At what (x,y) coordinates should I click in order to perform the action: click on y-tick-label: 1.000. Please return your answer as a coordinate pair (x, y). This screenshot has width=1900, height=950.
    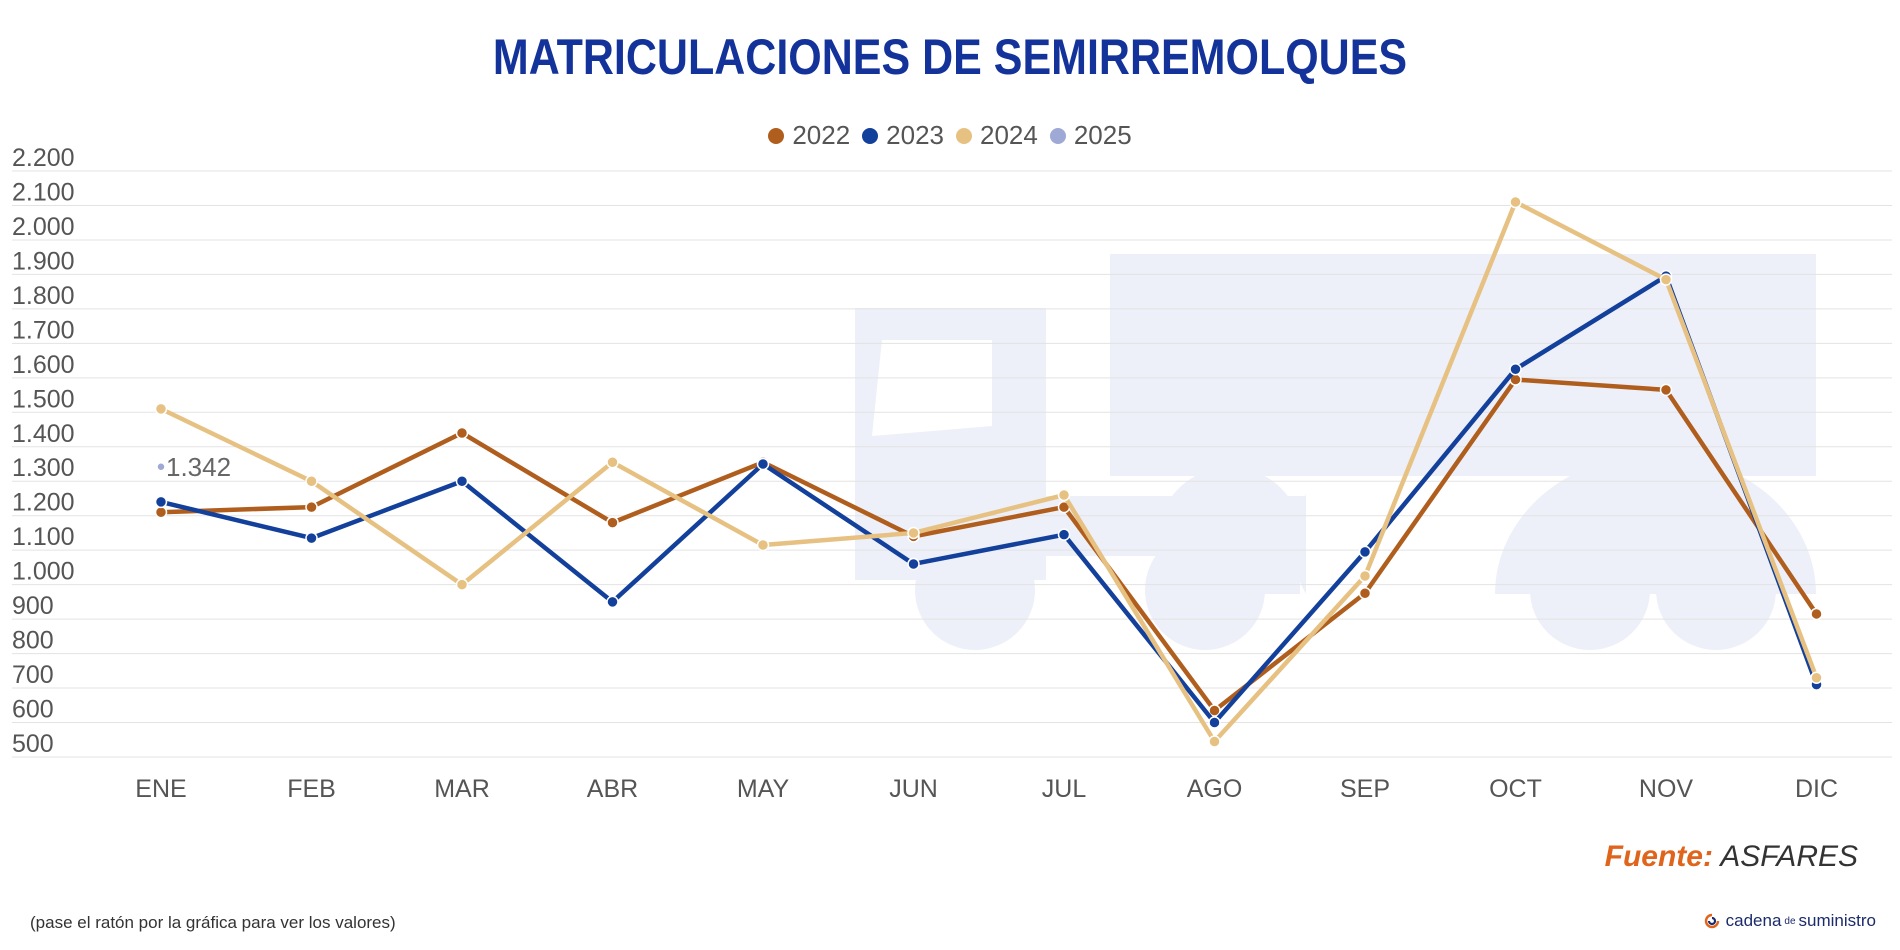
    Looking at the image, I should click on (43, 572).